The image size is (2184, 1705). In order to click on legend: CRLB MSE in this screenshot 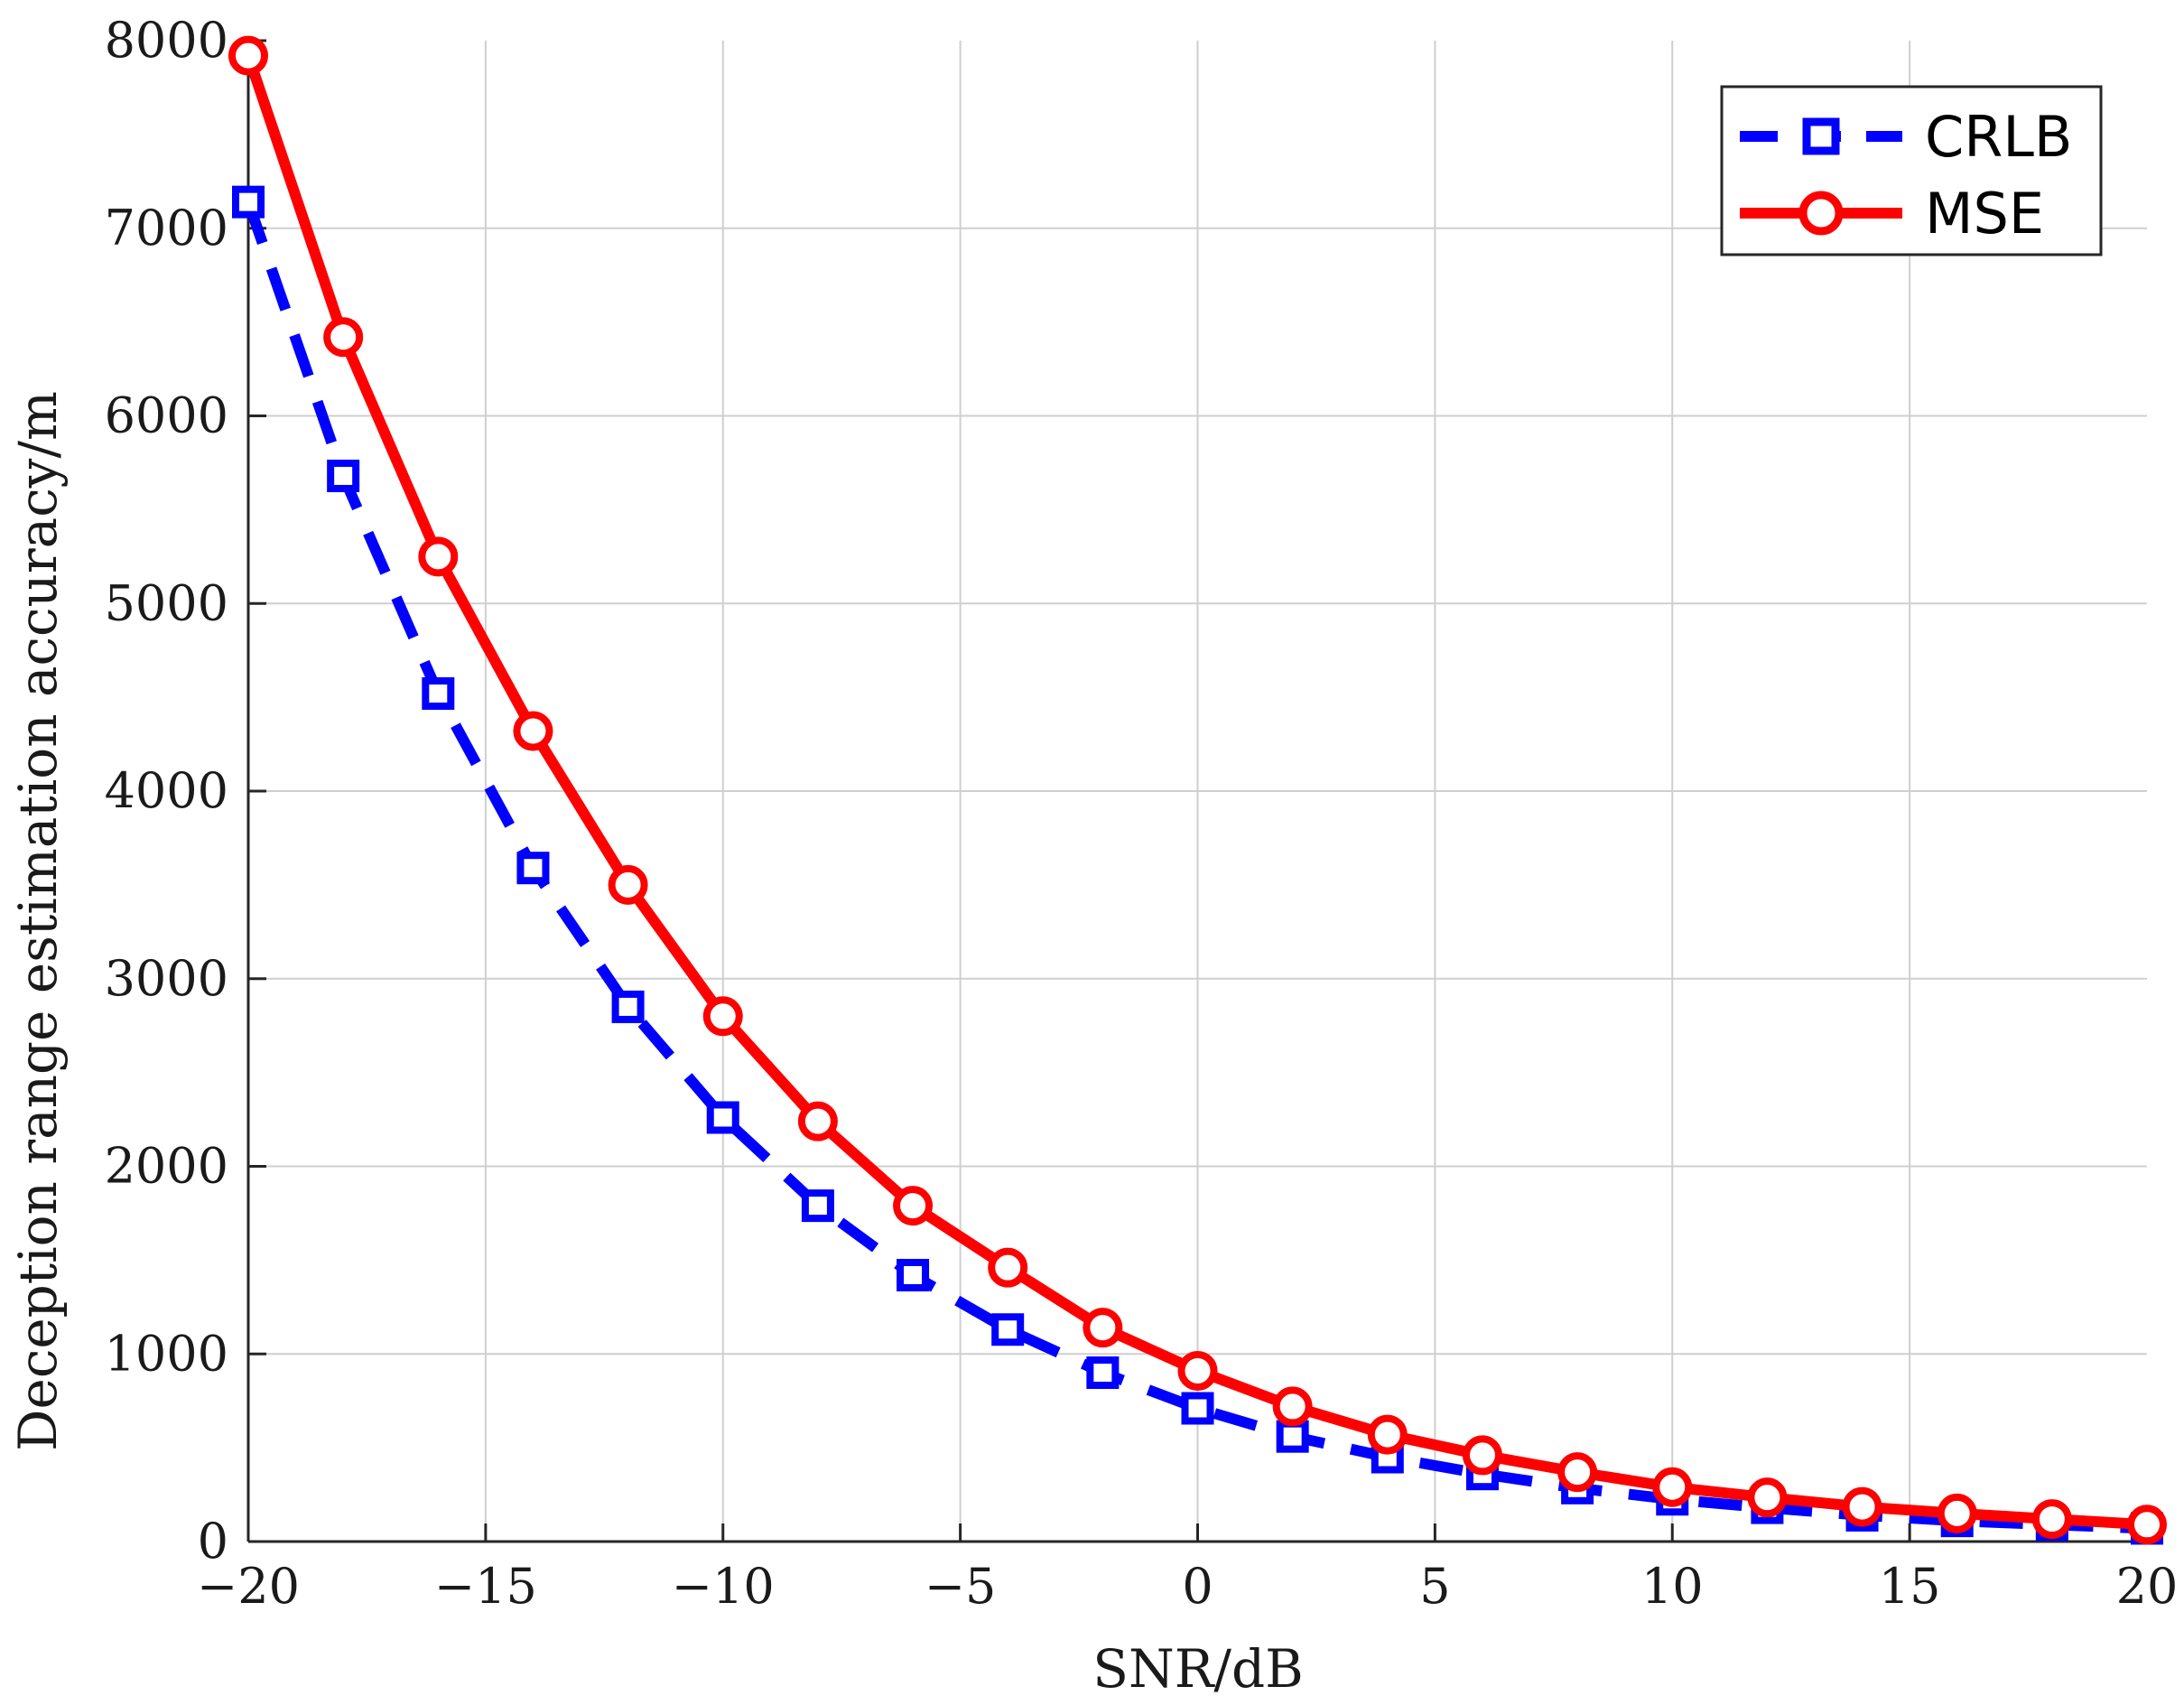, I will do `click(1911, 170)`.